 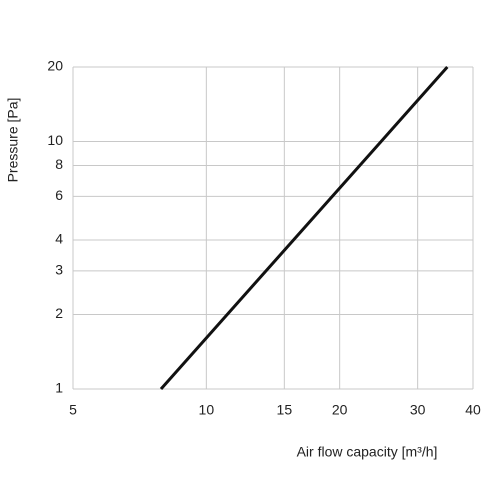 What do you see at coordinates (13, 140) in the screenshot?
I see `y-axis-label: Pressure [Pa]` at bounding box center [13, 140].